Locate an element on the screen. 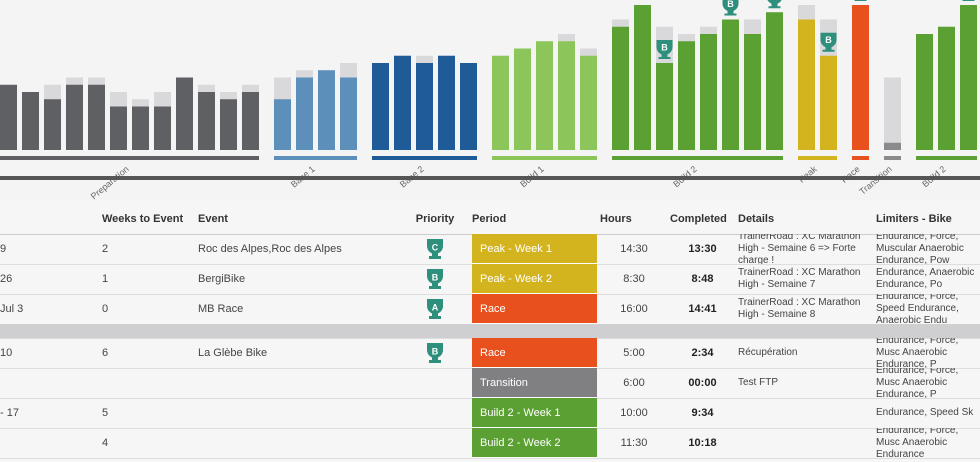 This screenshot has height=462, width=980. completed-cell: 14:41 is located at coordinates (702, 309).